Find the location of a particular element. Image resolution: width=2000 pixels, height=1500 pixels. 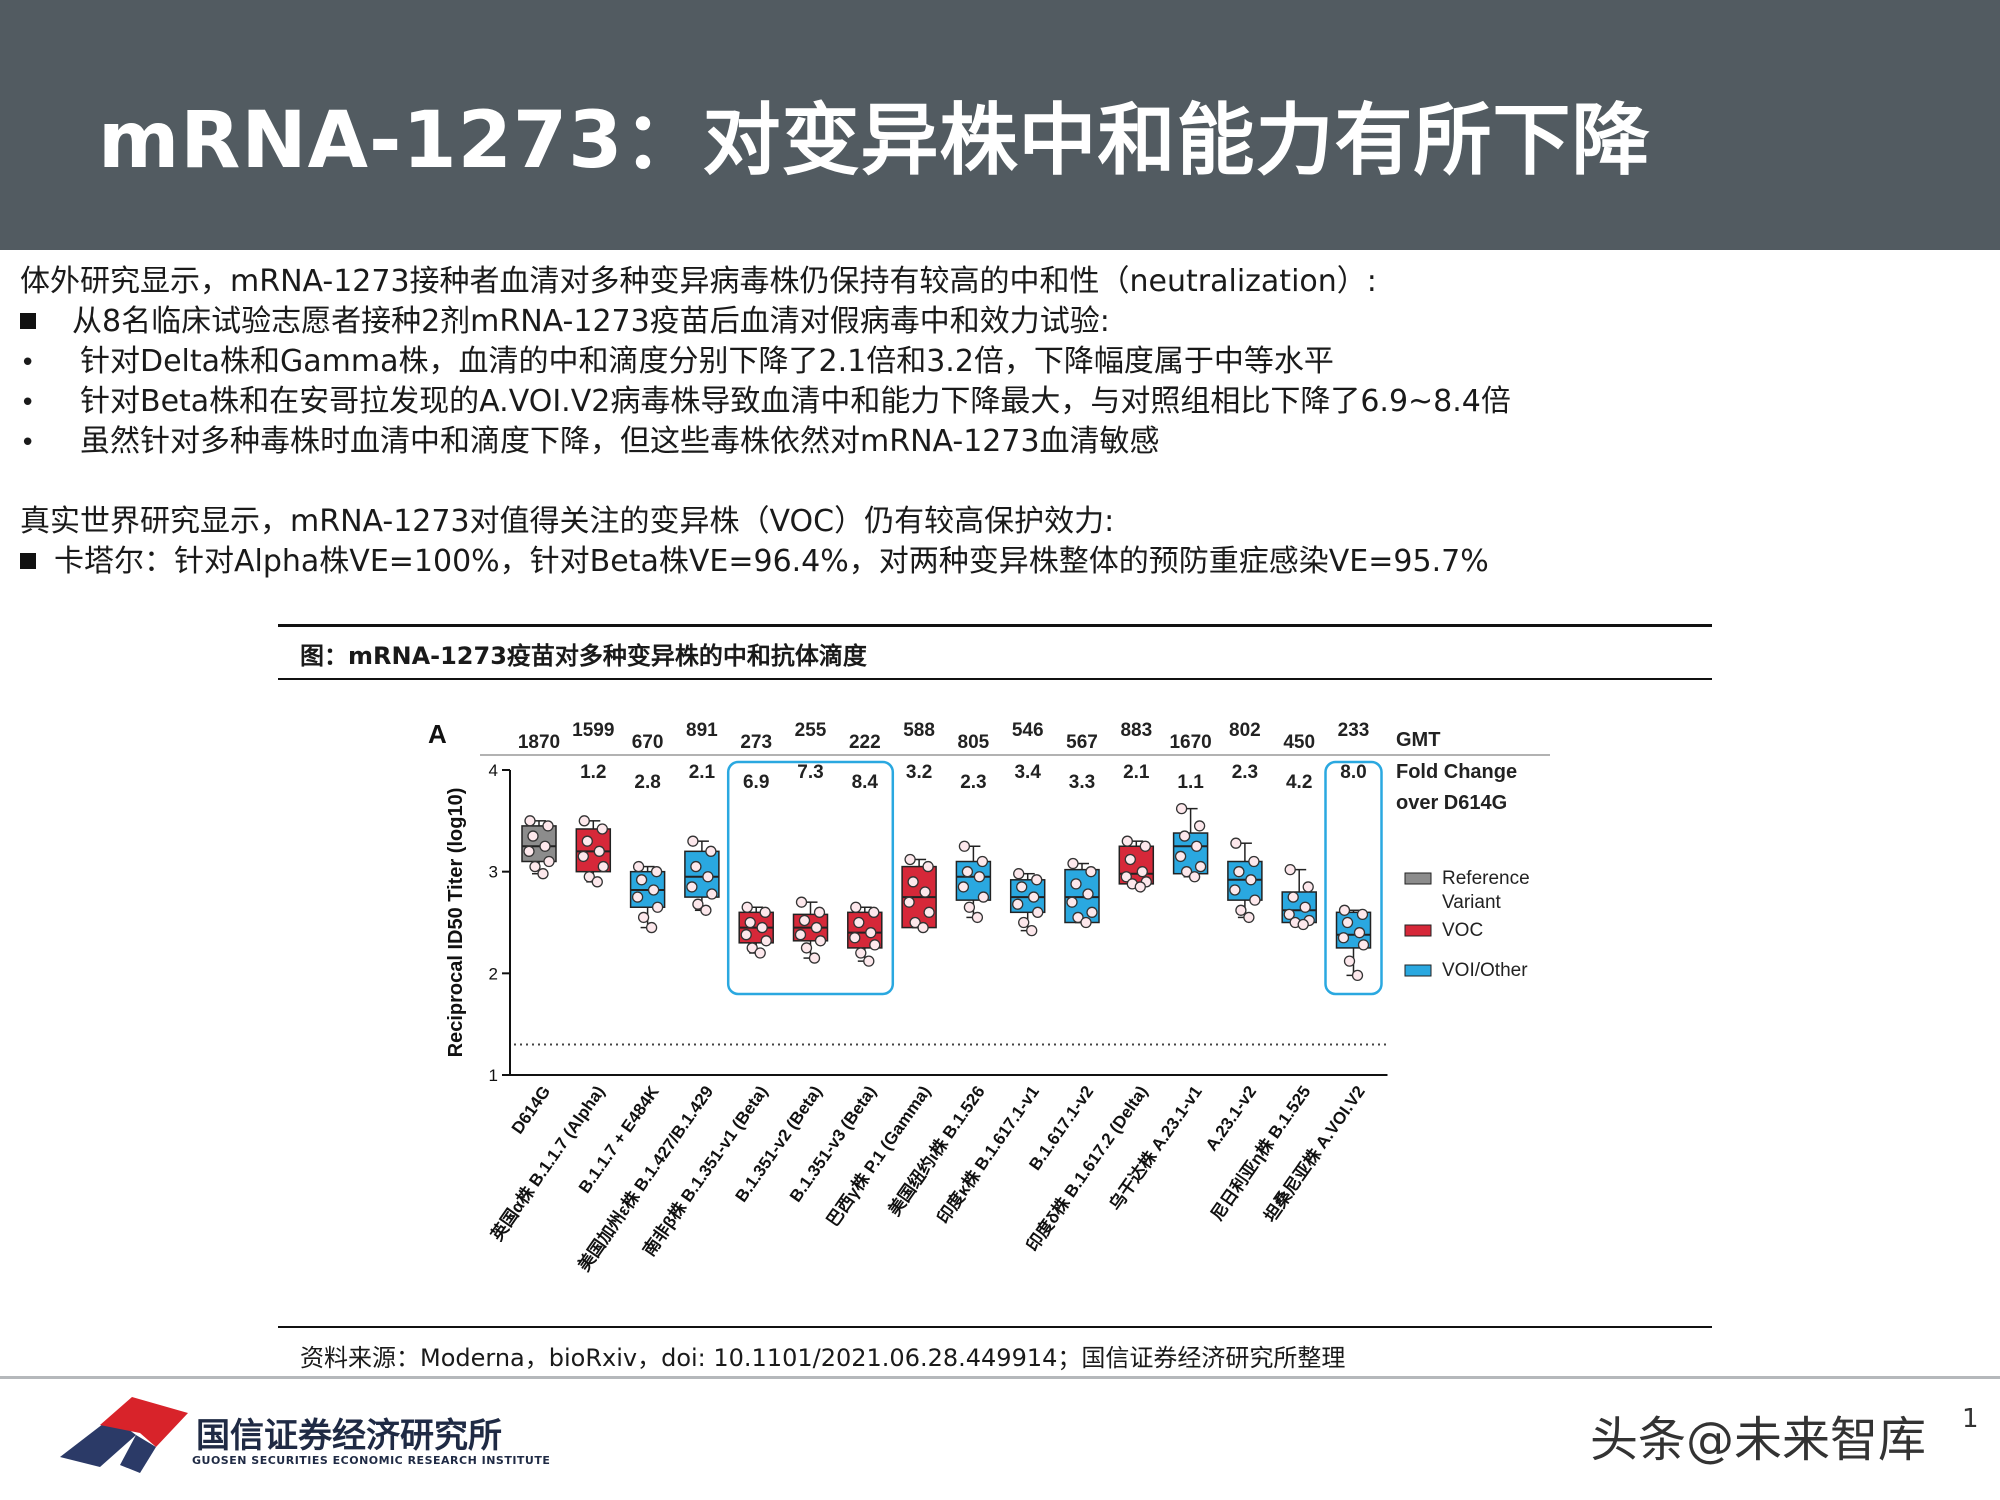

fold-header: Fold Change is located at coordinates (1456, 772).